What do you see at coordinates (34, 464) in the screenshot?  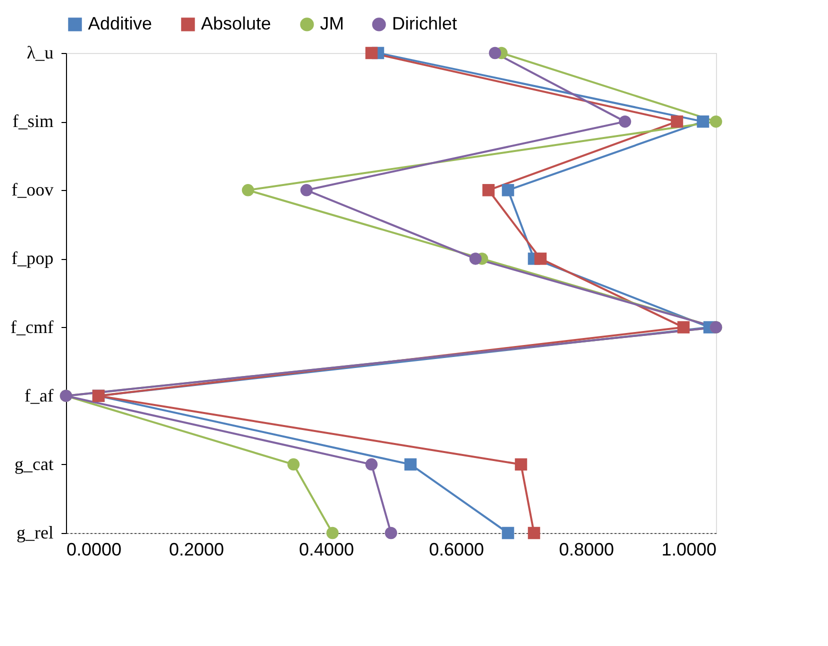 I see `y-tick-label: g_cat` at bounding box center [34, 464].